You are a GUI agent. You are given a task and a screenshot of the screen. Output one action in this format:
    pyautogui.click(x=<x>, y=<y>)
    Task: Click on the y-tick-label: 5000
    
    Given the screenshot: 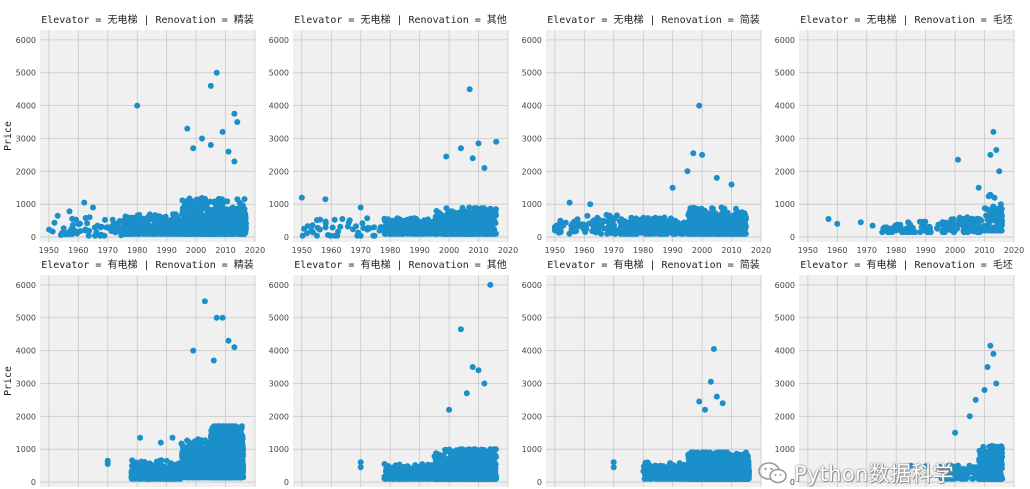 What is the action you would take?
    pyautogui.click(x=26, y=318)
    